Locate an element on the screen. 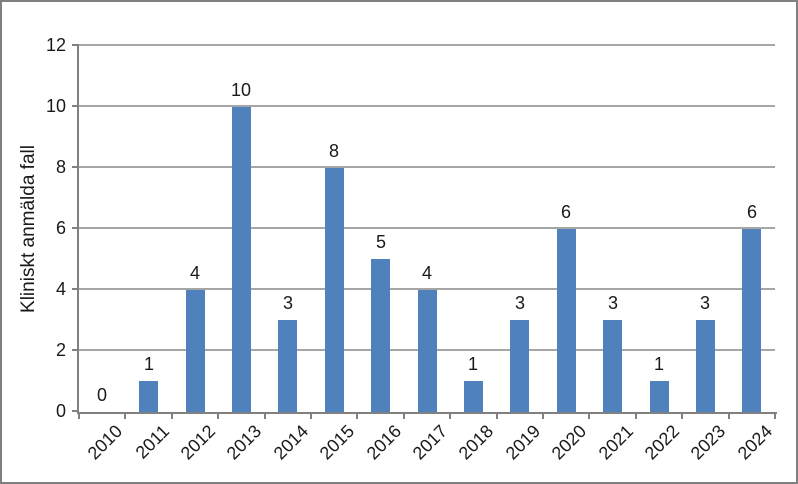 This screenshot has height=484, width=798. bar-2013 is located at coordinates (241, 259).